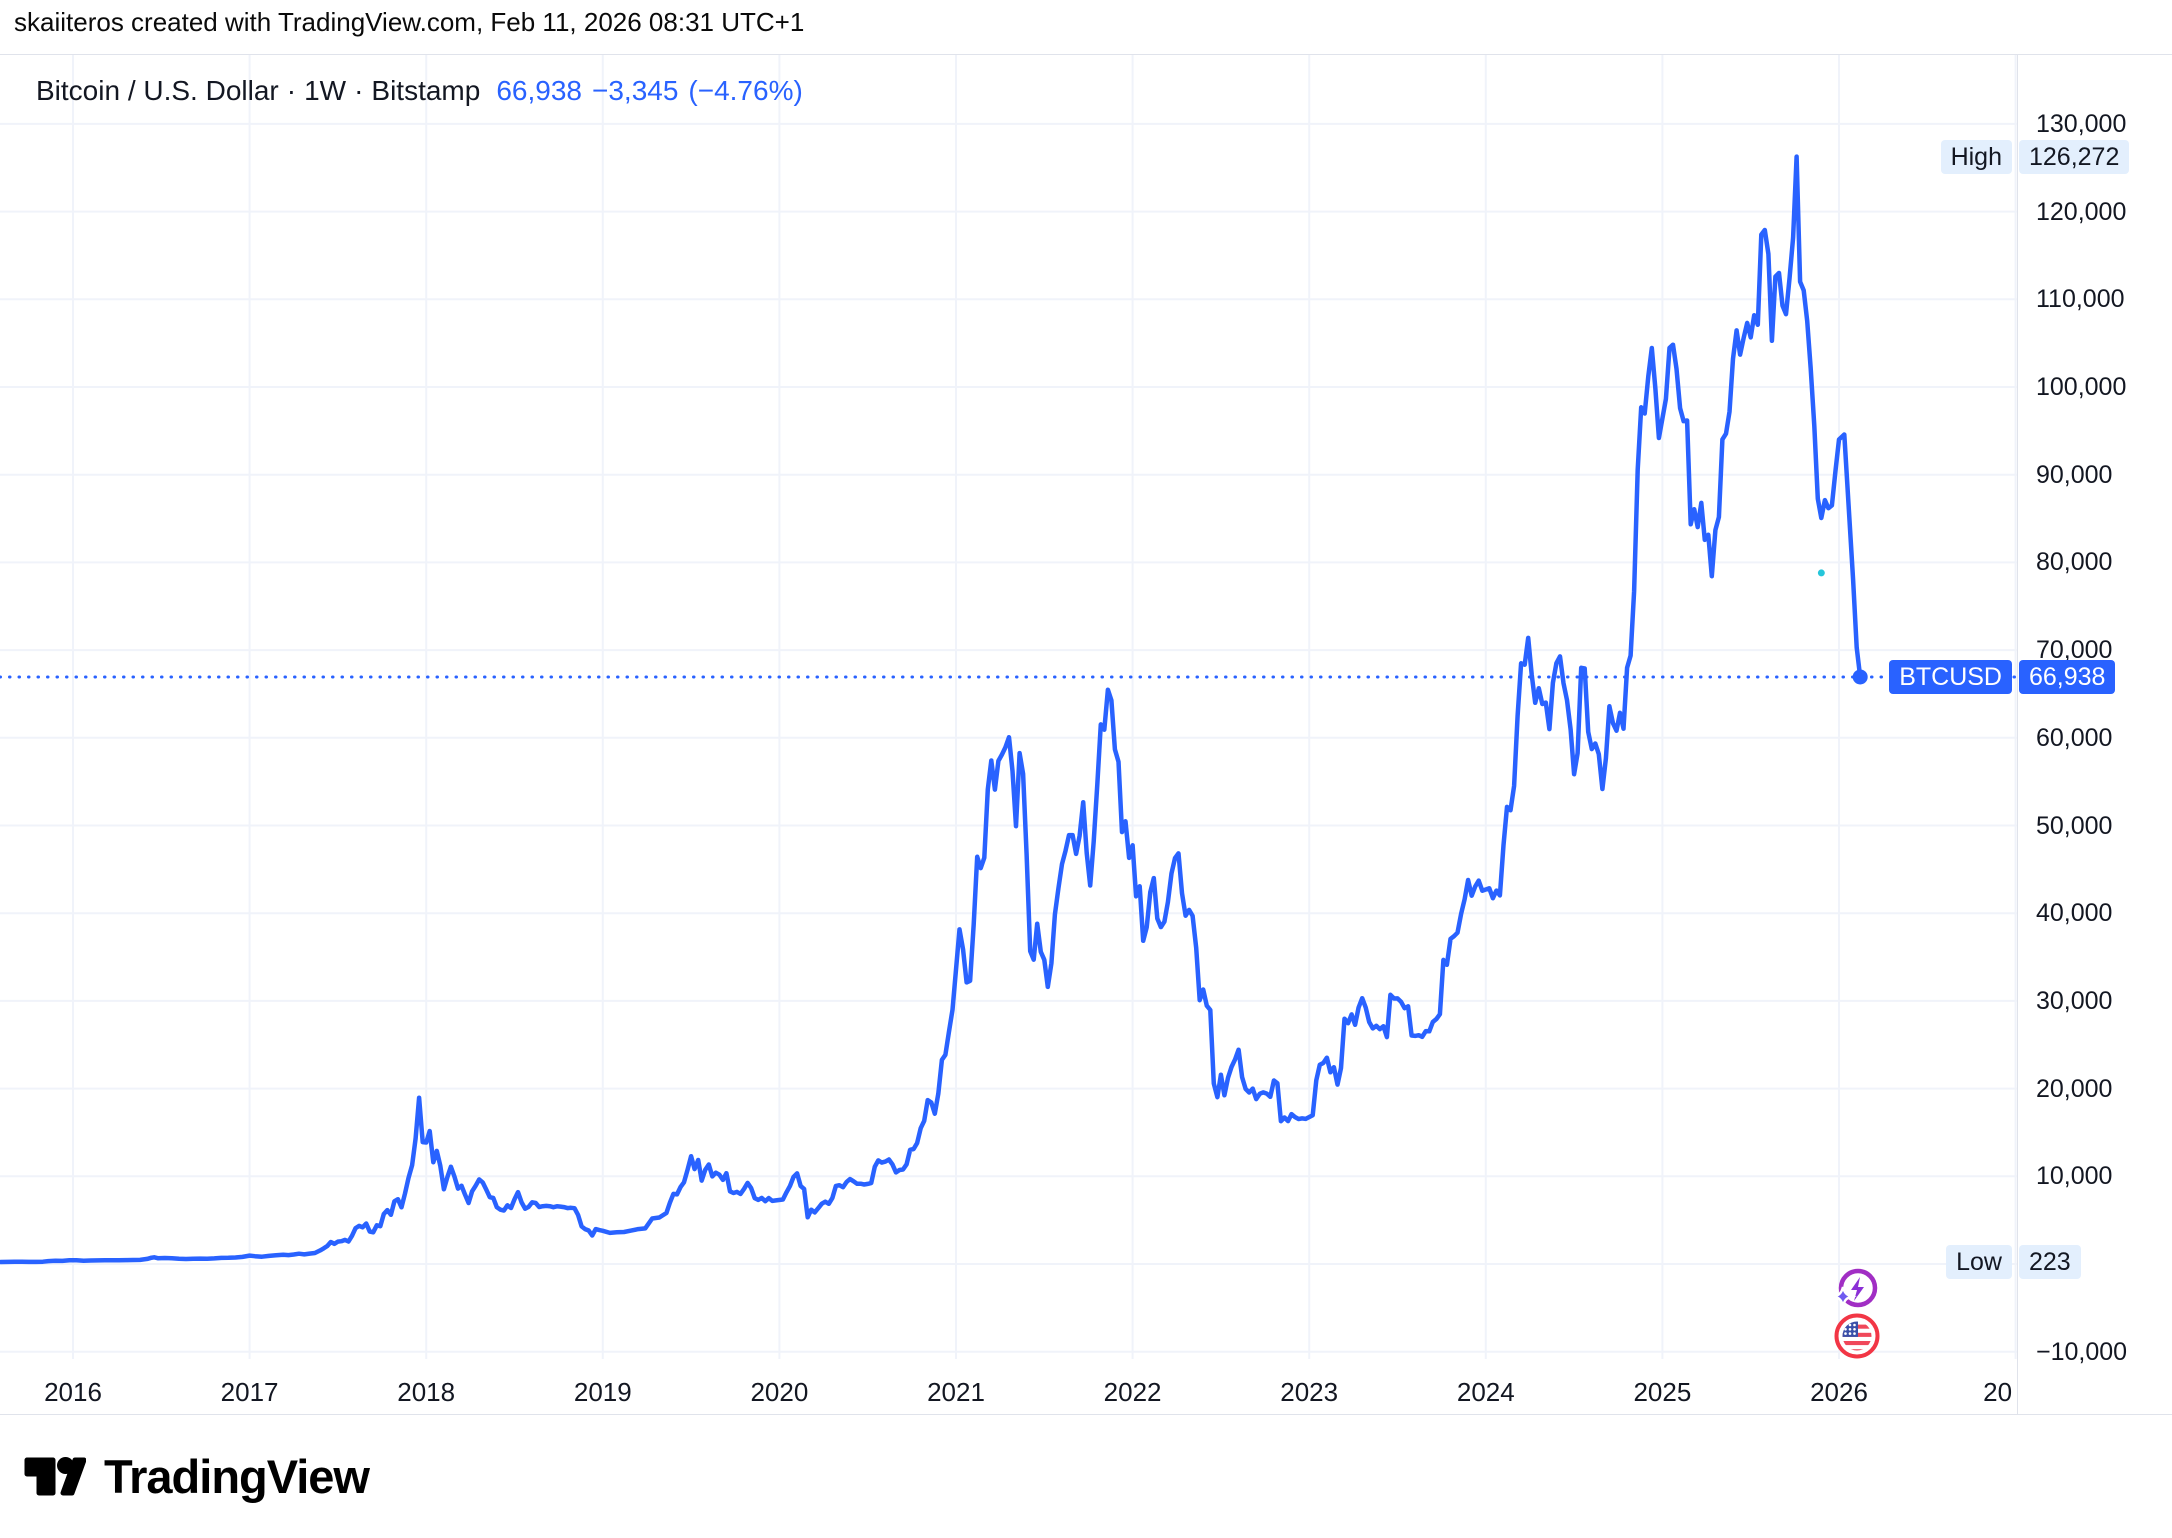 This screenshot has height=1538, width=2172. I want to click on price-tick-label: 60,000, so click(2074, 737).